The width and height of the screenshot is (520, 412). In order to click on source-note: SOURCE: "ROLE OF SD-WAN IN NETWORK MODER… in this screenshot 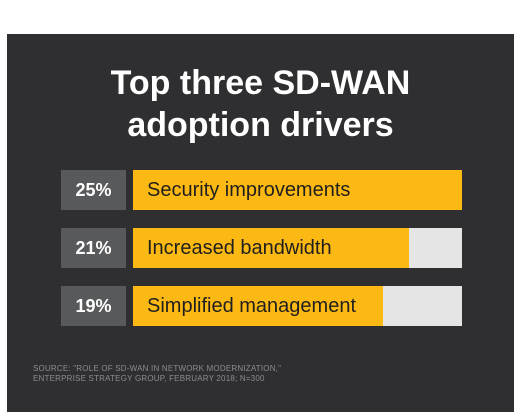, I will do `click(263, 374)`.